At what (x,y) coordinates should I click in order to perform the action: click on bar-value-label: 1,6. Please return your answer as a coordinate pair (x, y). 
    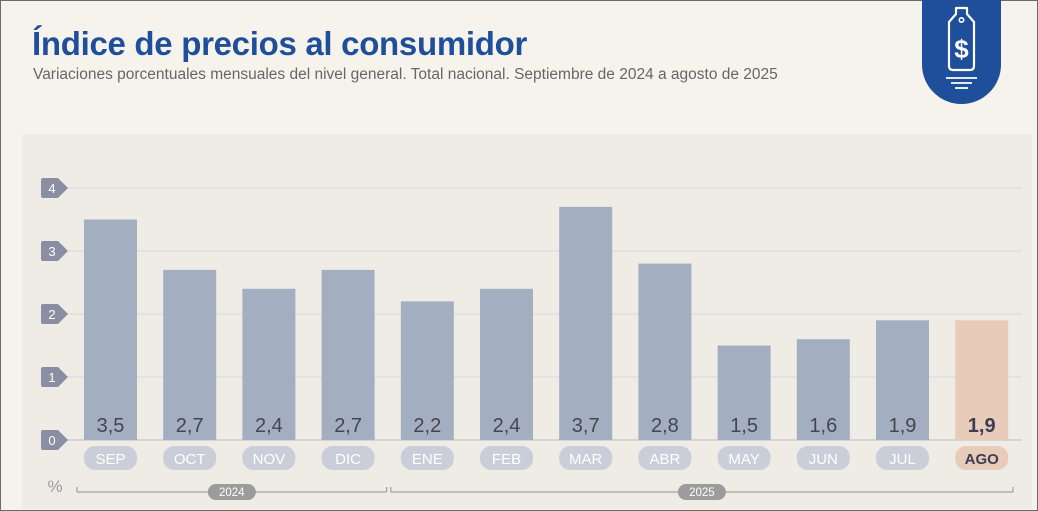
    Looking at the image, I should click on (823, 426).